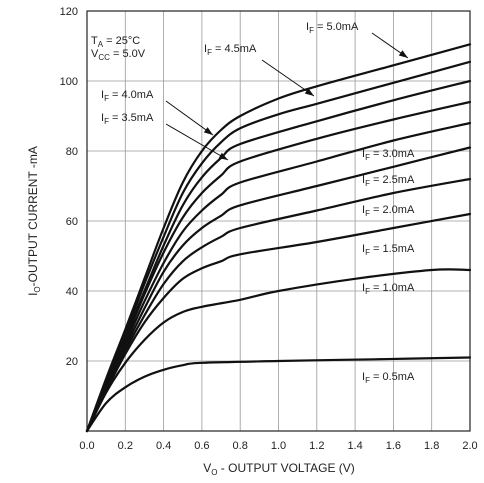  Describe the element at coordinates (34, 221) in the screenshot. I see `y-axis-title: IO-OUTPUT CURRENT -mA` at that location.